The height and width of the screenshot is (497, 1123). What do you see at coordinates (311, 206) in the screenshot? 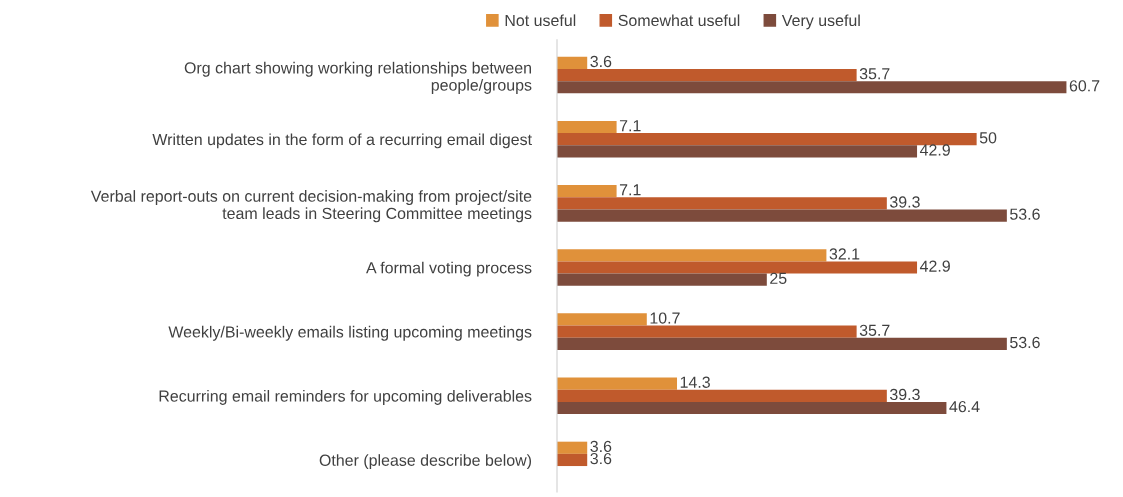
I see `y-tick-label: Verbal report-outs on current decision-making from project/site team leads in Steering Committee meetings` at bounding box center [311, 206].